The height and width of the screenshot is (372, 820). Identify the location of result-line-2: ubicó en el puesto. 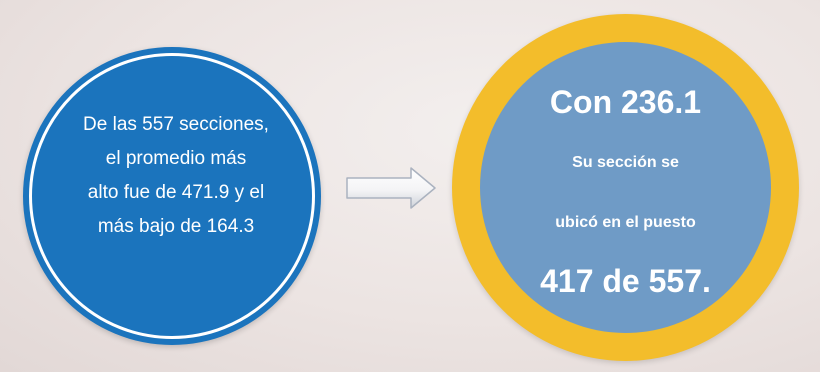
(625, 222).